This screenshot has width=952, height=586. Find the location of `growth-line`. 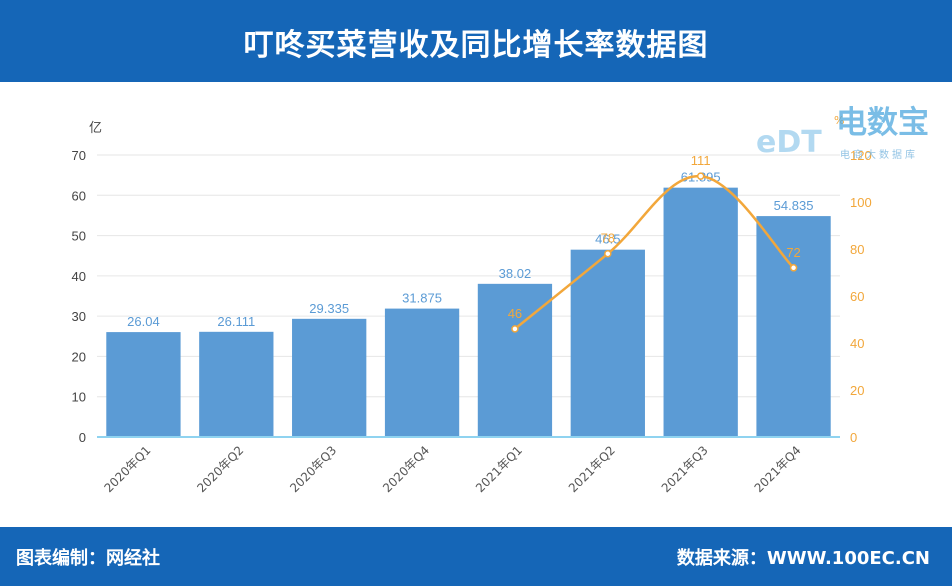

growth-line is located at coordinates (654, 252).